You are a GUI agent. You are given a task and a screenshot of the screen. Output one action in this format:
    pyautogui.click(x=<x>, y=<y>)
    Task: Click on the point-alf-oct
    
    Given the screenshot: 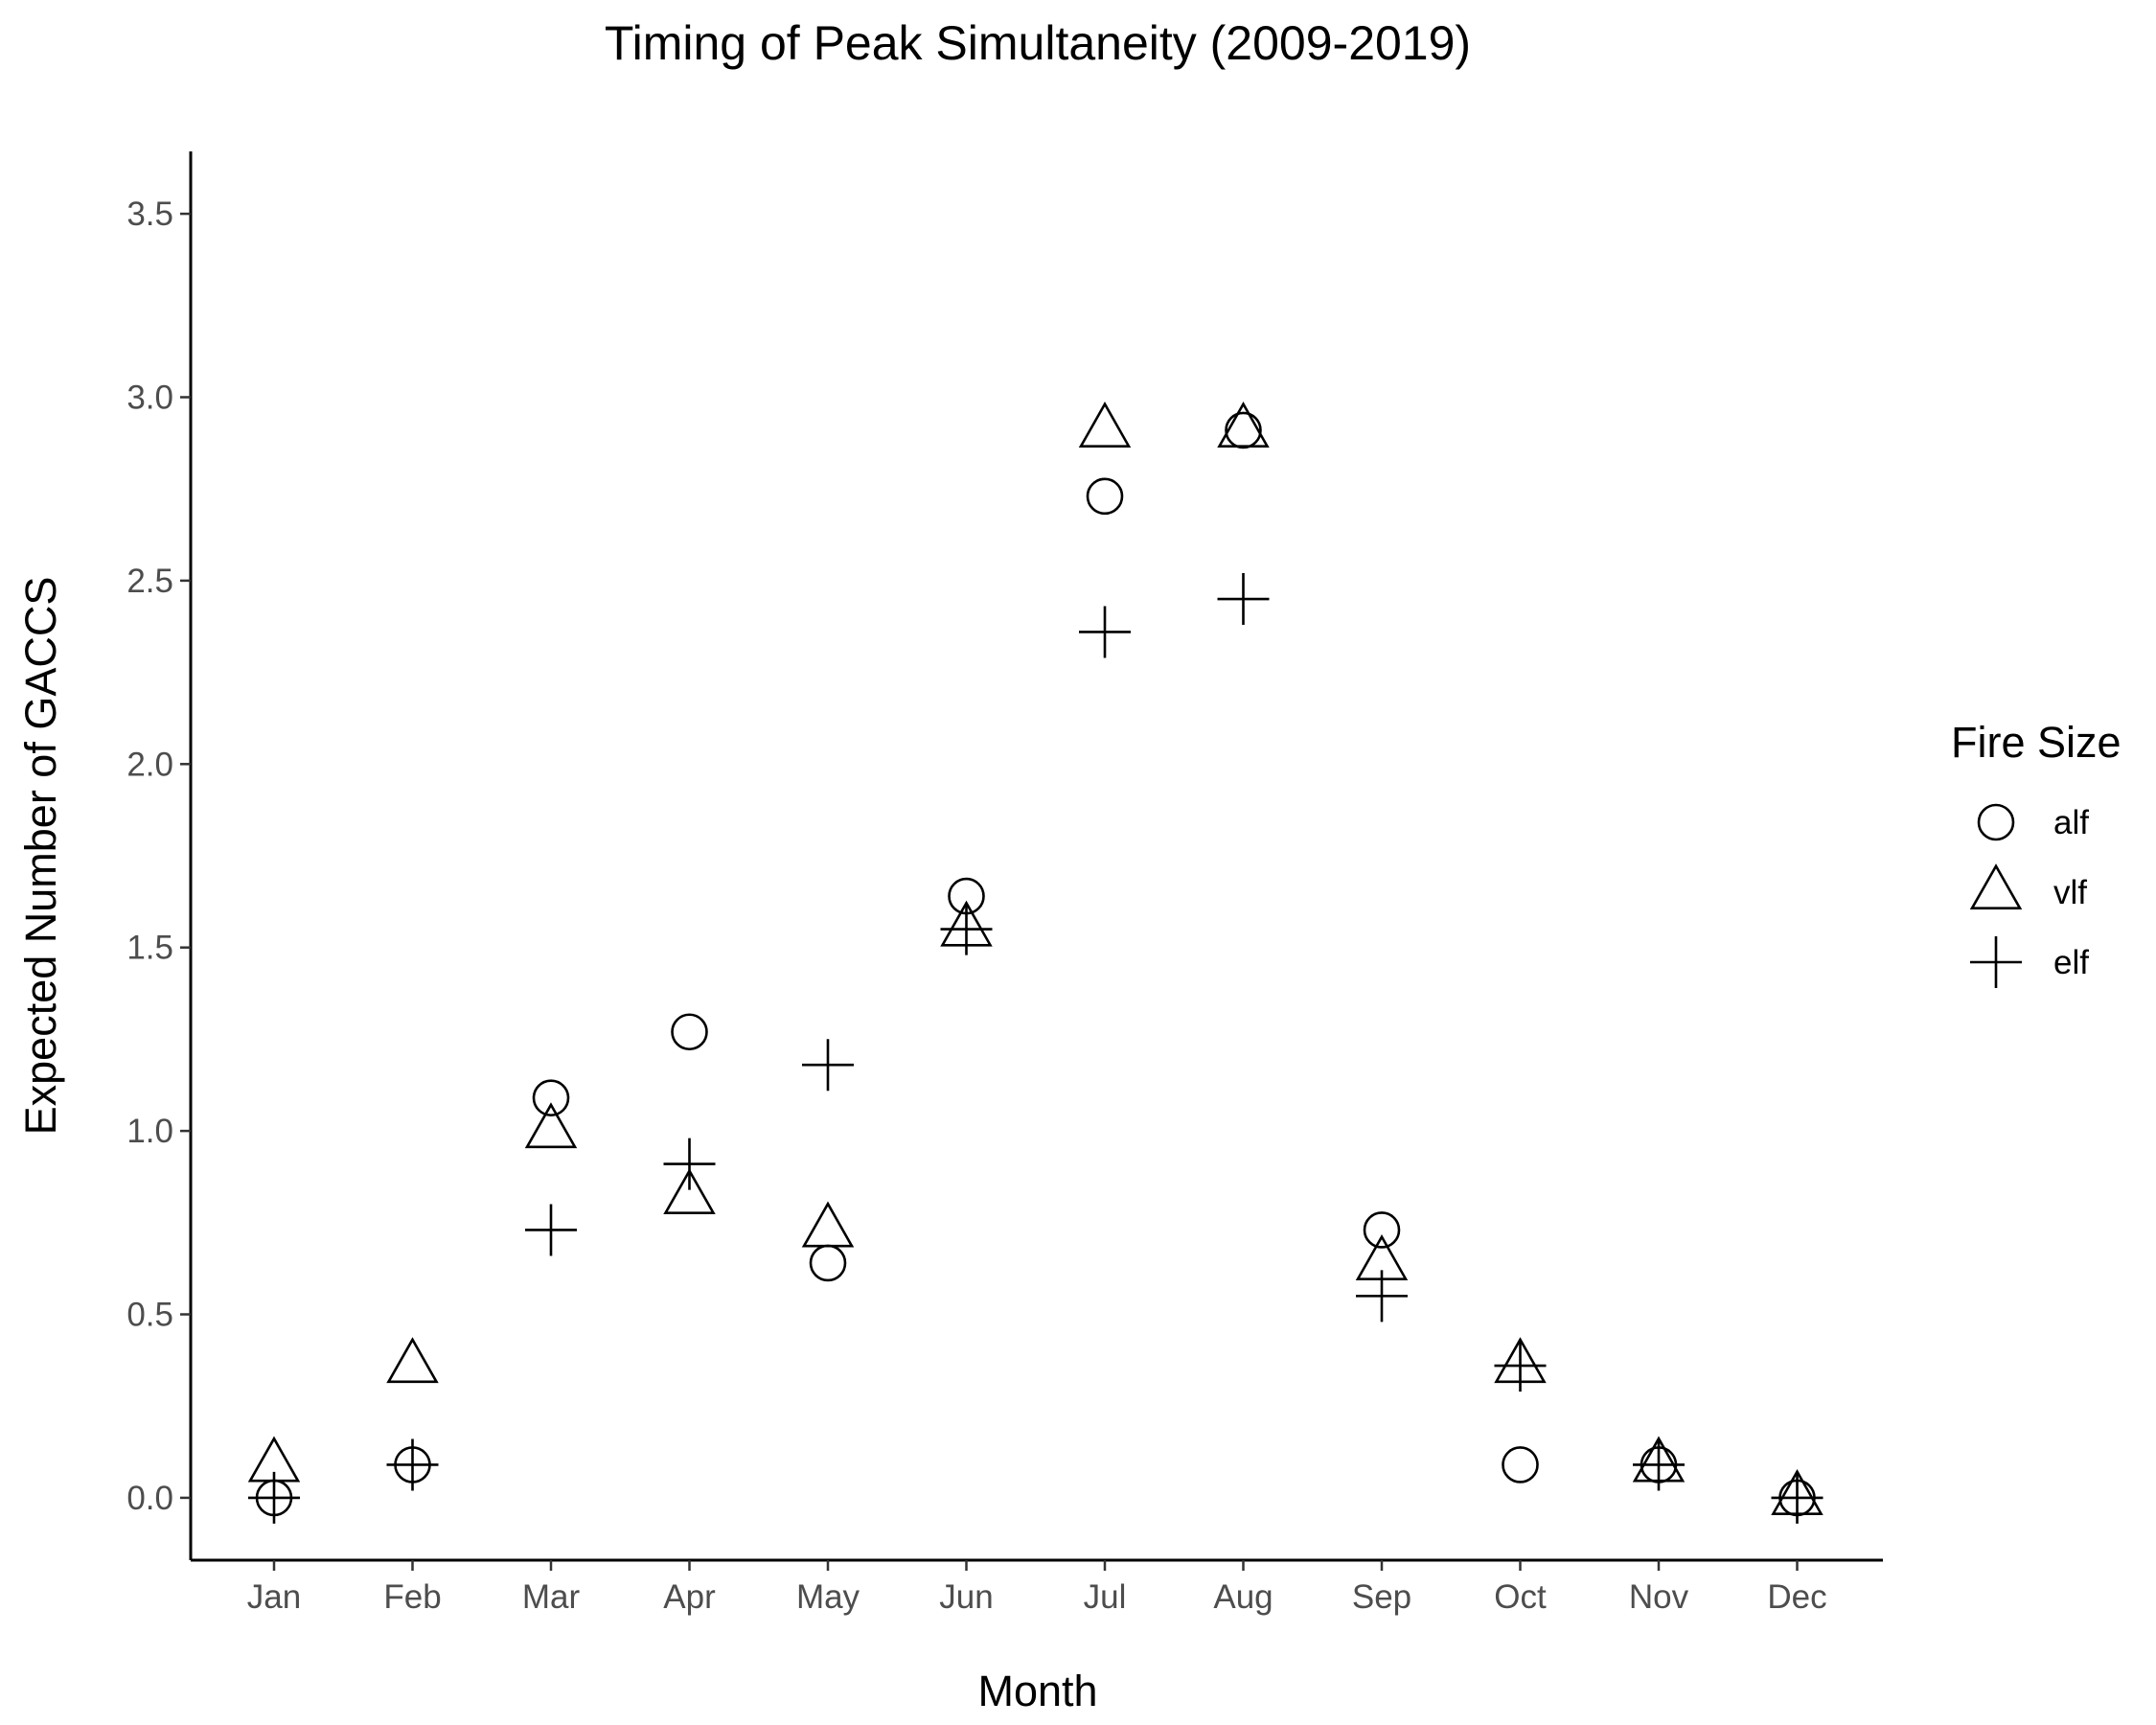 What is the action you would take?
    pyautogui.click(x=1520, y=1465)
    